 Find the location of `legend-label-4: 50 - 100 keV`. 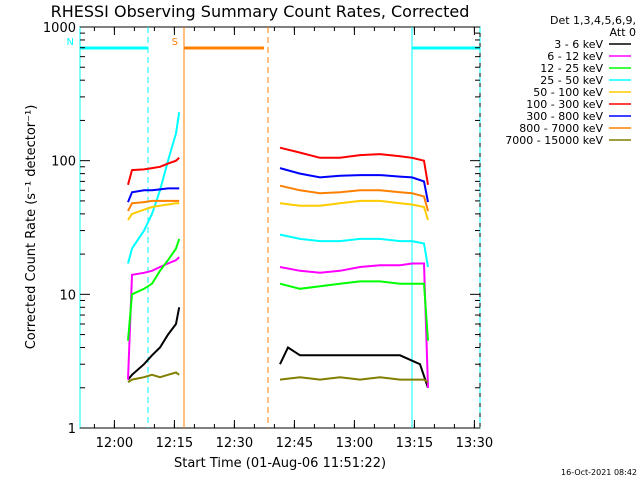

legend-label-4: 50 - 100 keV is located at coordinates (568, 92).